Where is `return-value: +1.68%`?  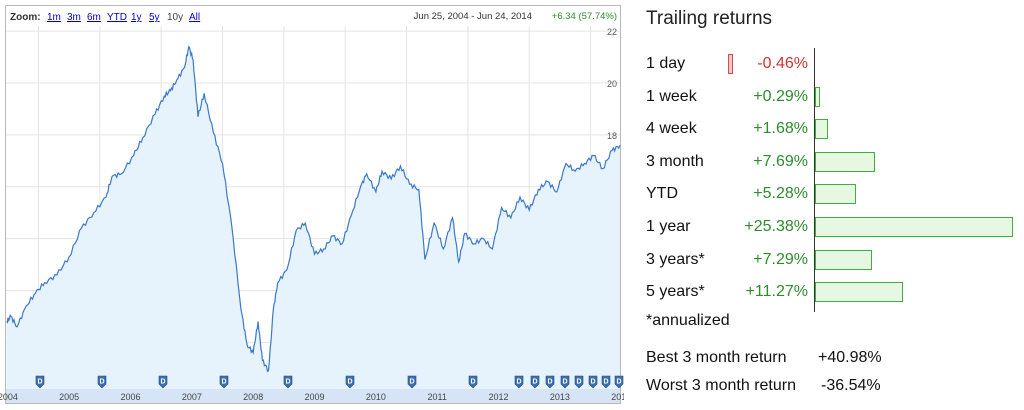 return-value: +1.68% is located at coordinates (780, 129).